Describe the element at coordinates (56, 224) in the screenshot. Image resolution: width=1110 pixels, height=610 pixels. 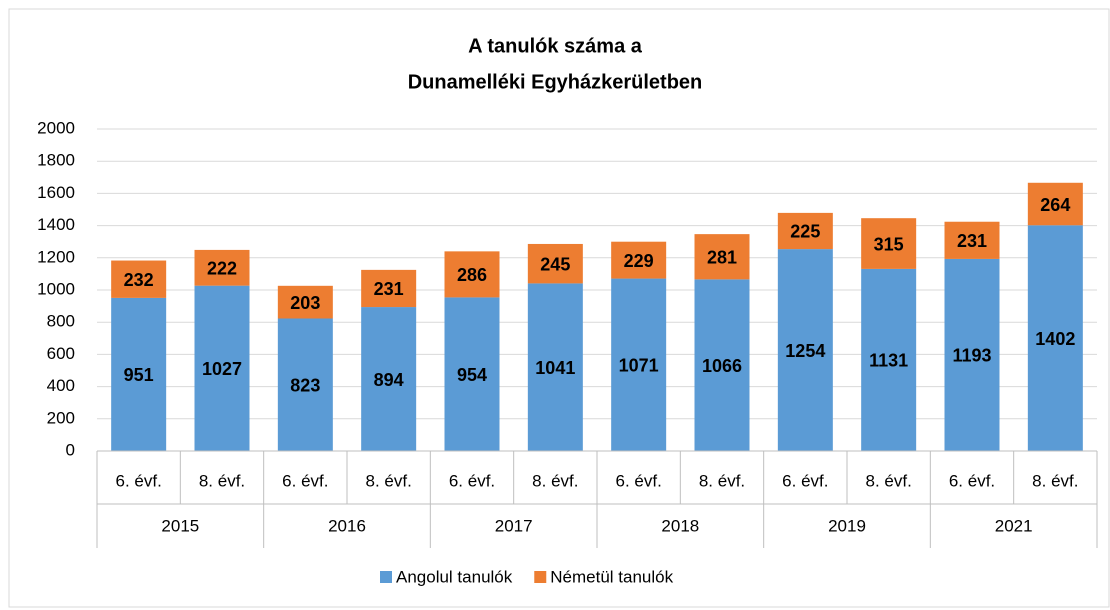
I see `y-tick-label: 1400` at that location.